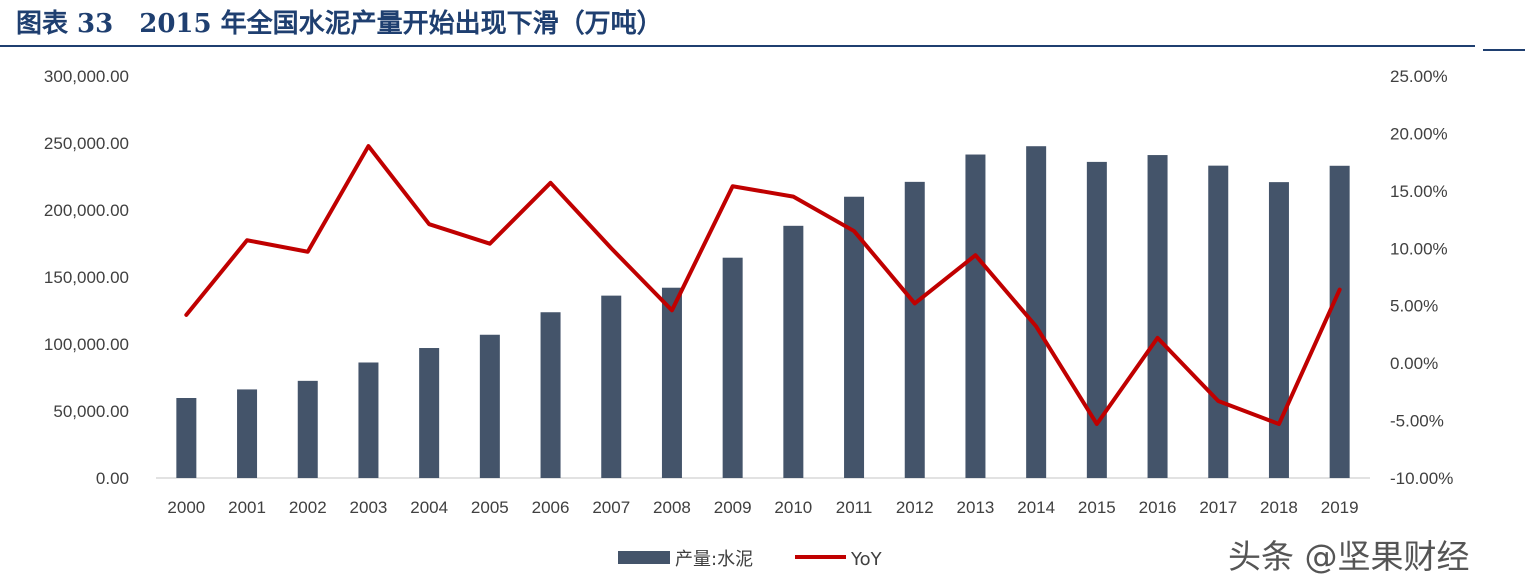 The image size is (1525, 587). I want to click on y-left-tick-label: 250,000.00, so click(86, 143).